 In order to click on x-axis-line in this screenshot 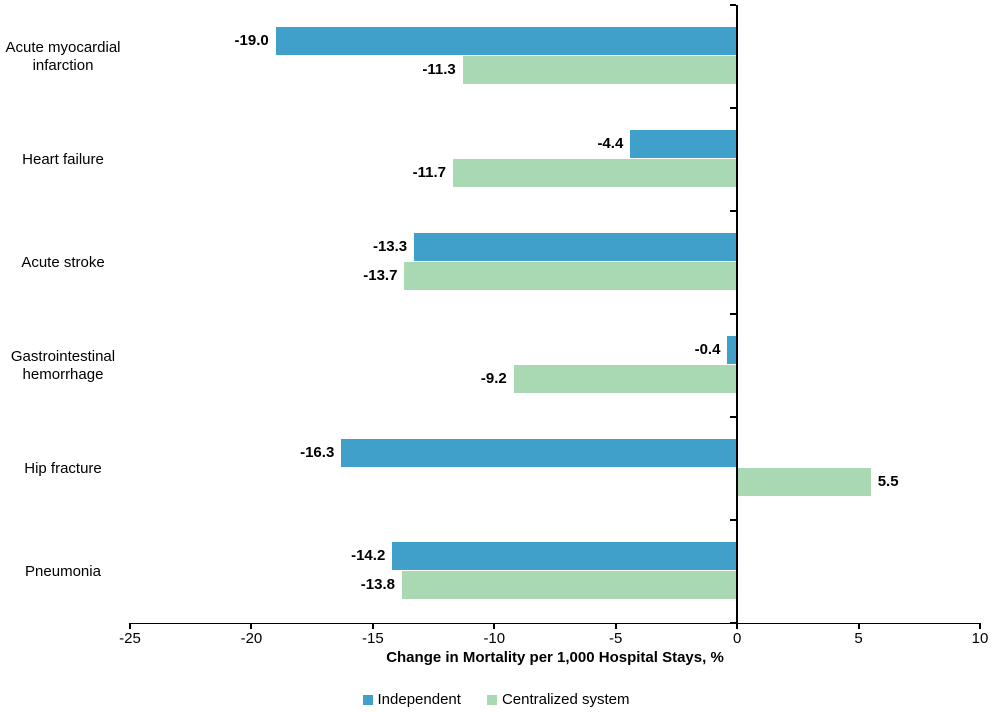, I will do `click(555, 623)`.